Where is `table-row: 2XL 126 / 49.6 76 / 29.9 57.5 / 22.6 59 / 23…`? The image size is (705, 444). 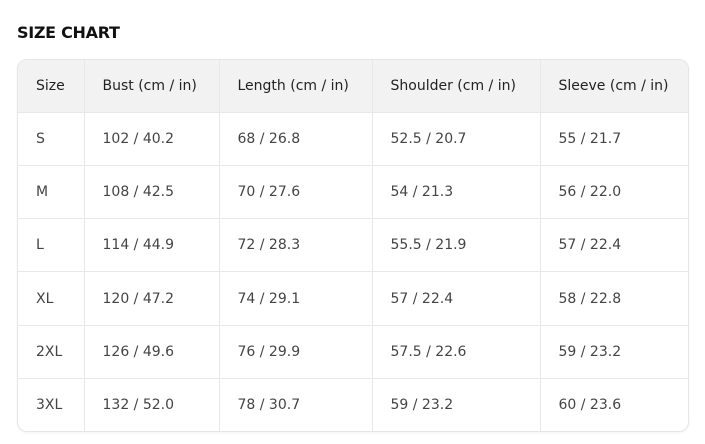
table-row: 2XL 126 / 49.6 76 / 29.9 57.5 / 22.6 59 / 23… is located at coordinates (353, 352).